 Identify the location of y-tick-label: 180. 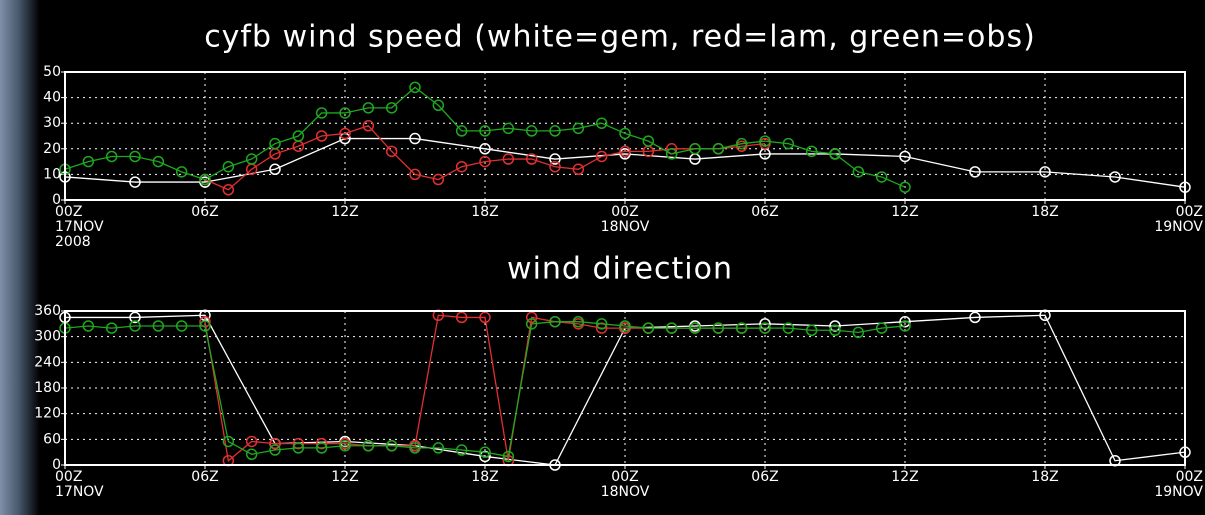
(47, 388).